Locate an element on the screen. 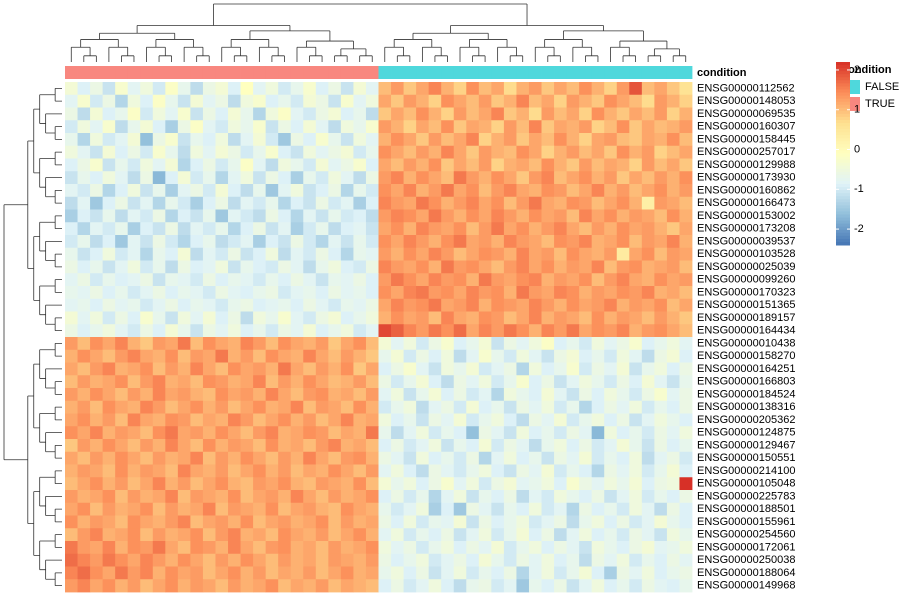 The image size is (906, 604). row-label: ENSG00000170323 is located at coordinates (746, 292).